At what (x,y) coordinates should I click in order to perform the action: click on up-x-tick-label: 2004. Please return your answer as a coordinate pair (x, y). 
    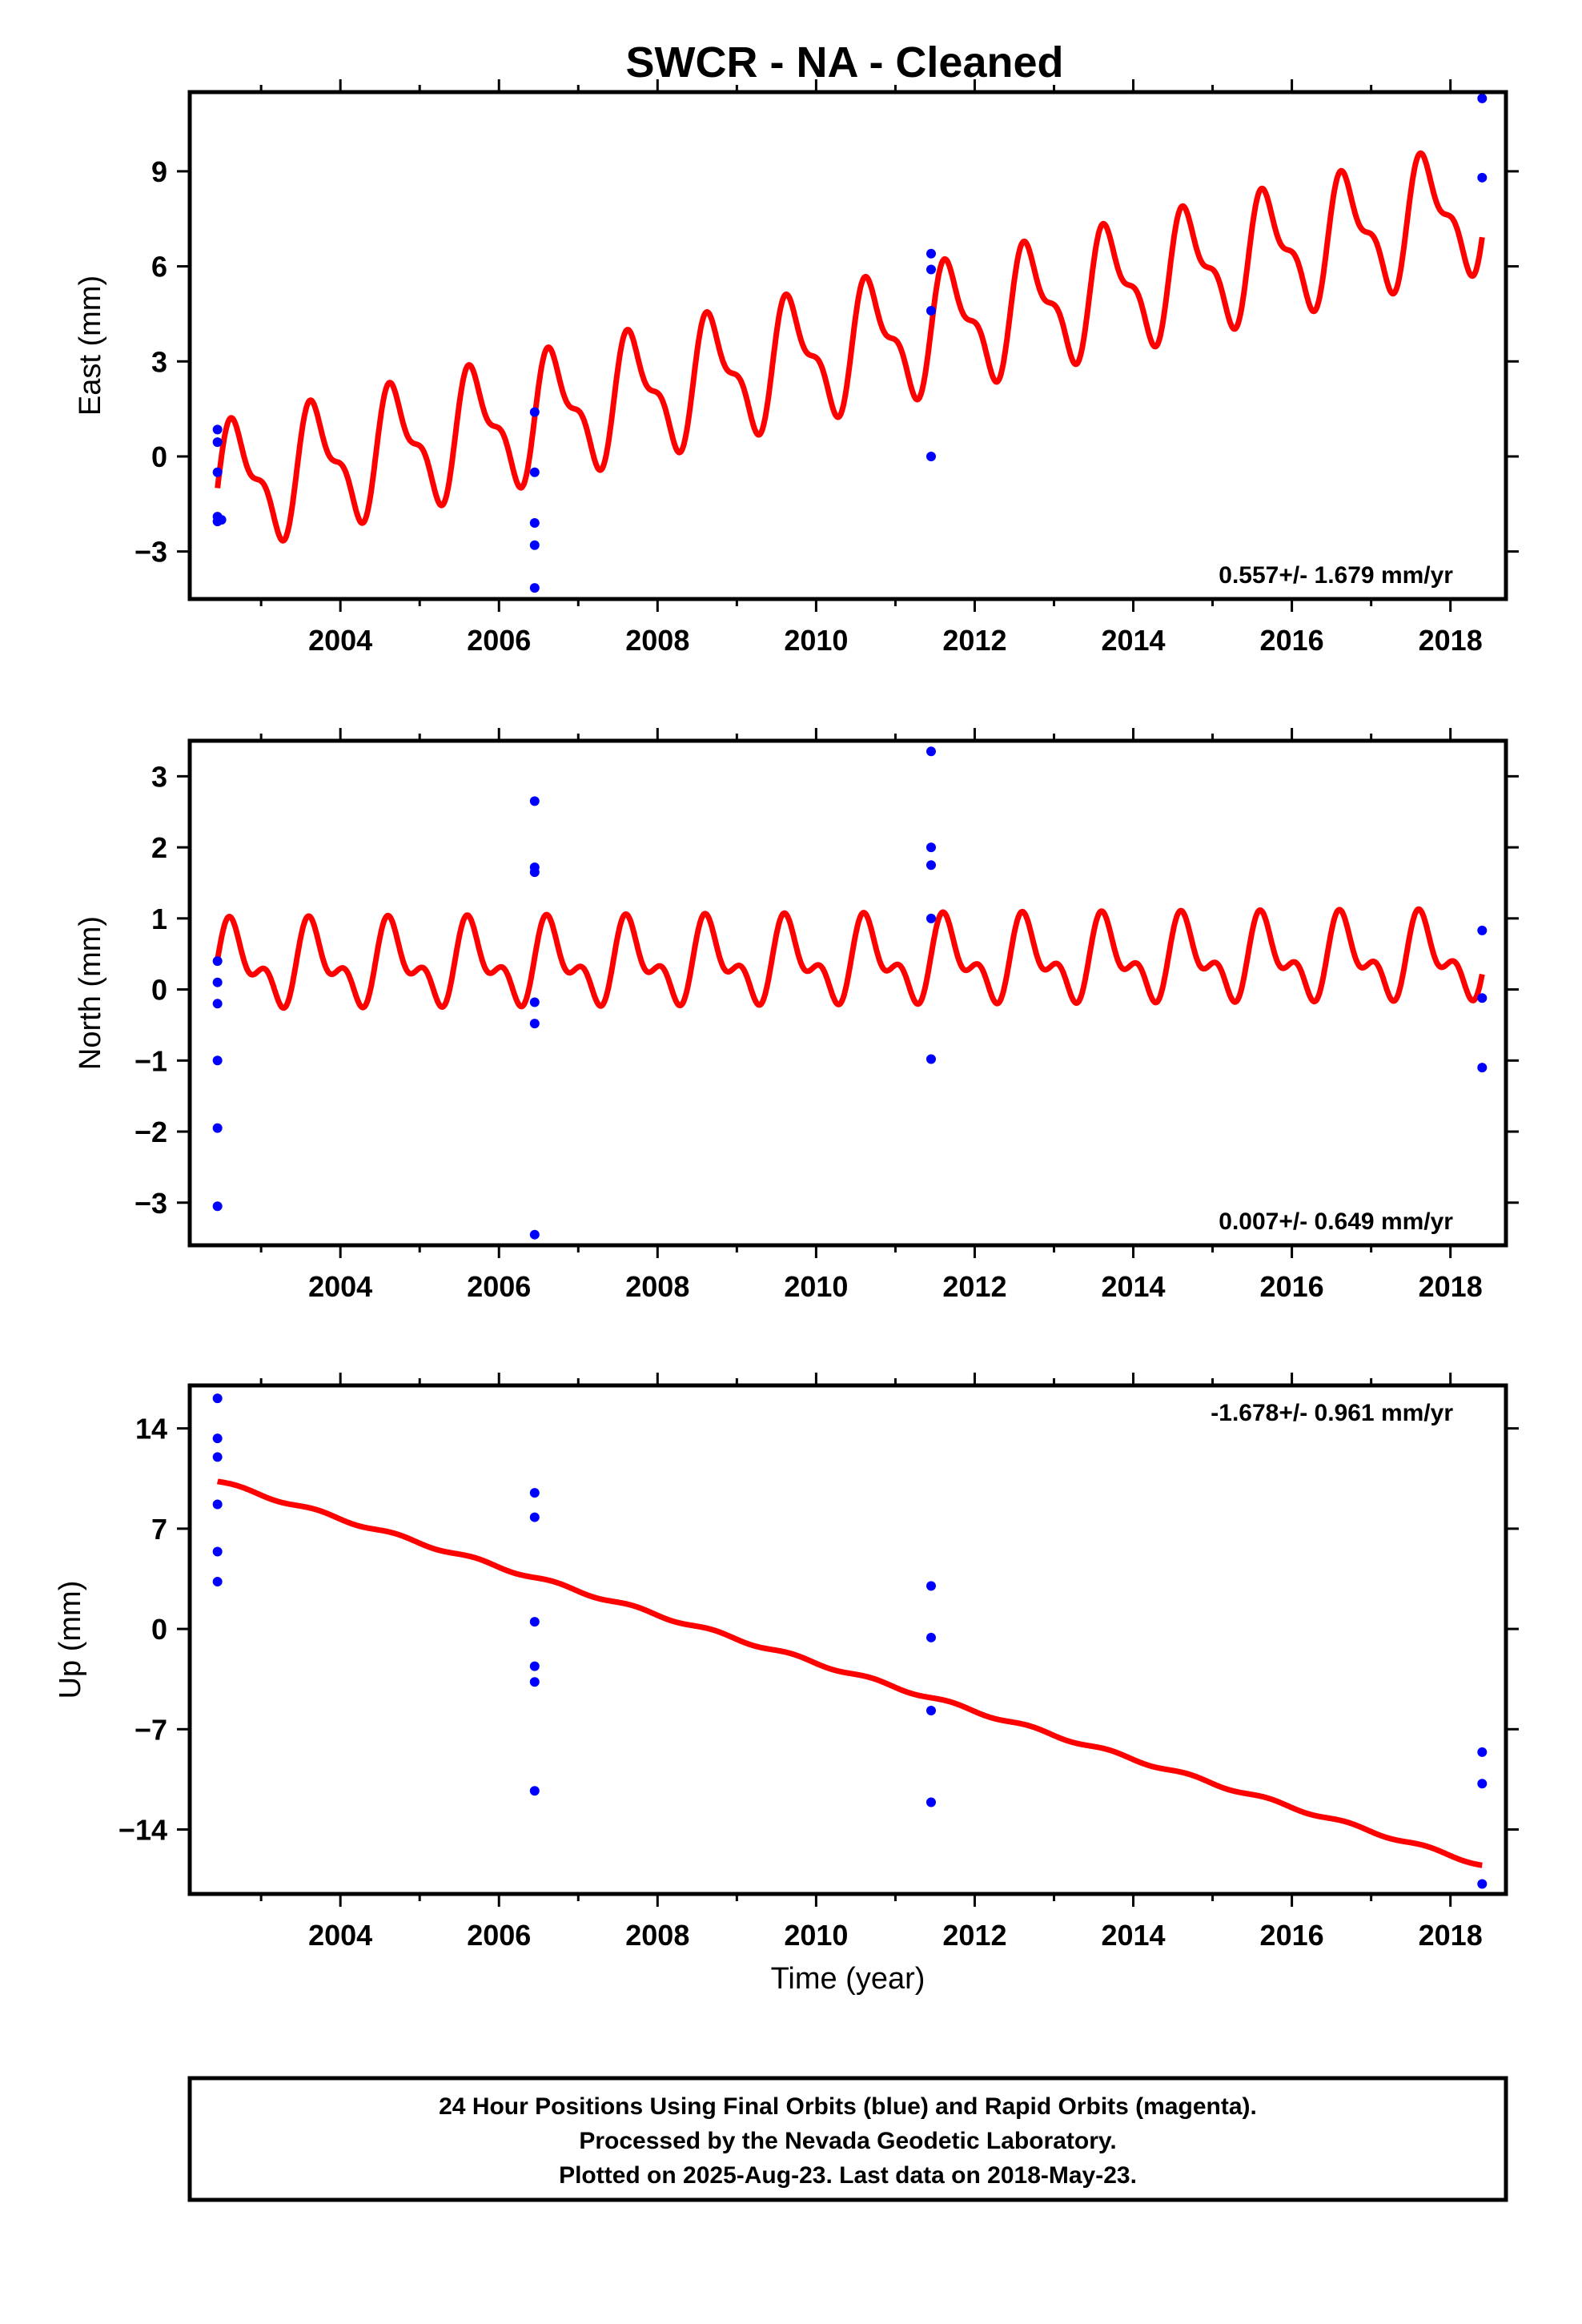
    Looking at the image, I should click on (340, 1936).